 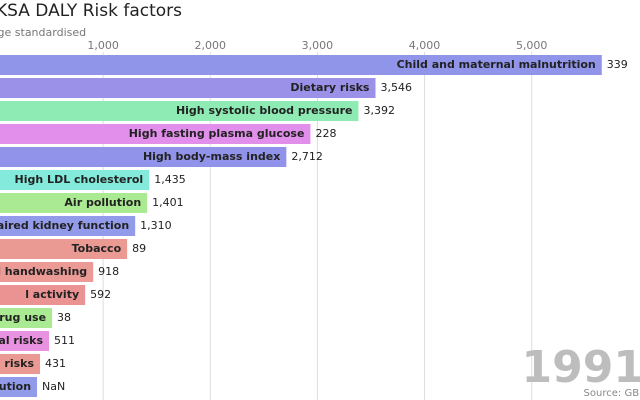 What do you see at coordinates (21, 340) in the screenshot?
I see `bar-label: nal risks` at bounding box center [21, 340].